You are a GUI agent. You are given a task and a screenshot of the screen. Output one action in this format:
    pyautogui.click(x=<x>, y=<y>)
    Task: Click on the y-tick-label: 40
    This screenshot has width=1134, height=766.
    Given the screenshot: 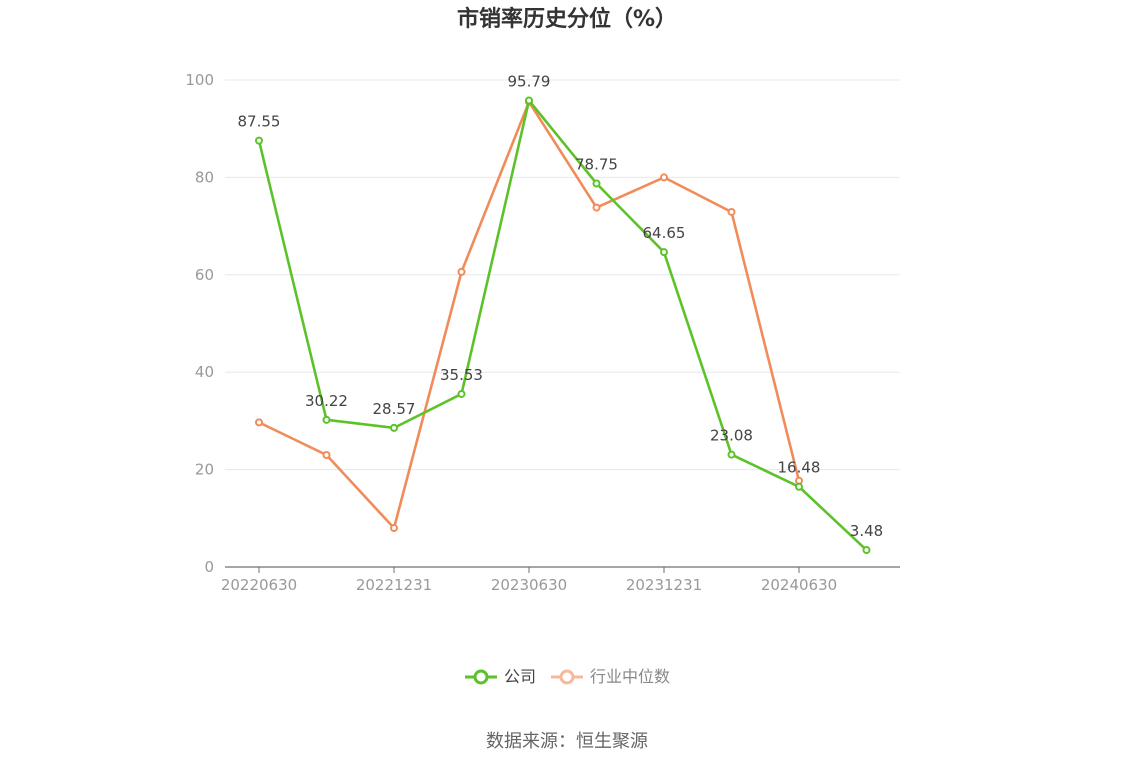 What is the action you would take?
    pyautogui.click(x=204, y=372)
    